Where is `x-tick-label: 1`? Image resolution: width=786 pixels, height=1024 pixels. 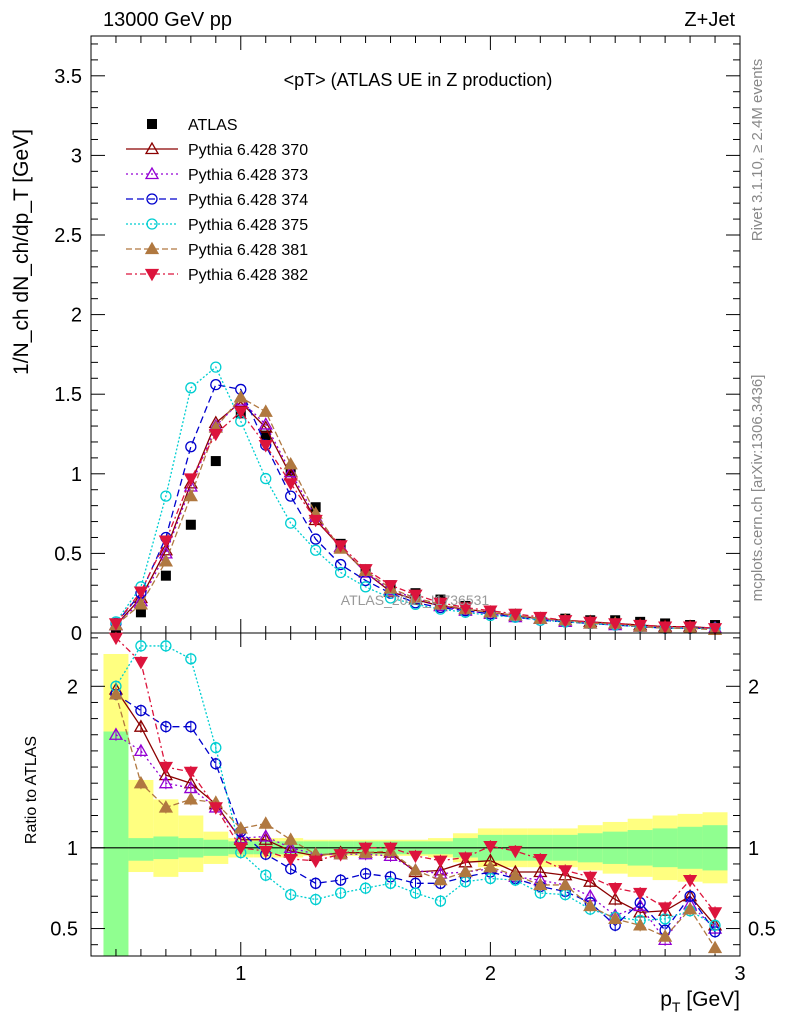
x-tick-label: 1 is located at coordinates (240, 974).